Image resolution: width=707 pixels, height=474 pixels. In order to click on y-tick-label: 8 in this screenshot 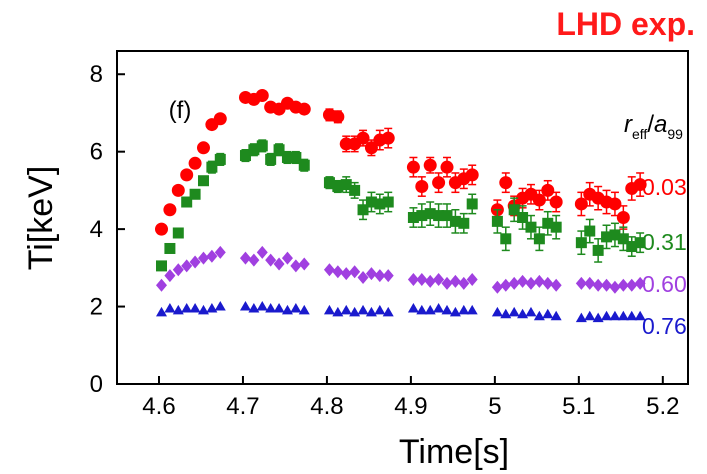, I will do `click(96, 74)`.